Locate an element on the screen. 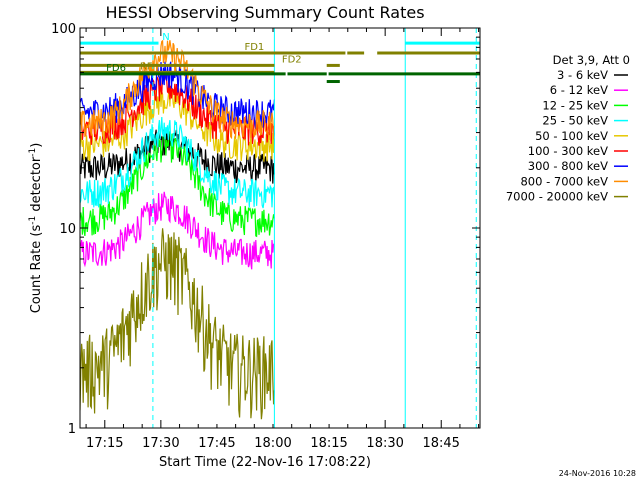 This screenshot has width=640, height=480. legend-label: 6 - 12 keV is located at coordinates (579, 90).